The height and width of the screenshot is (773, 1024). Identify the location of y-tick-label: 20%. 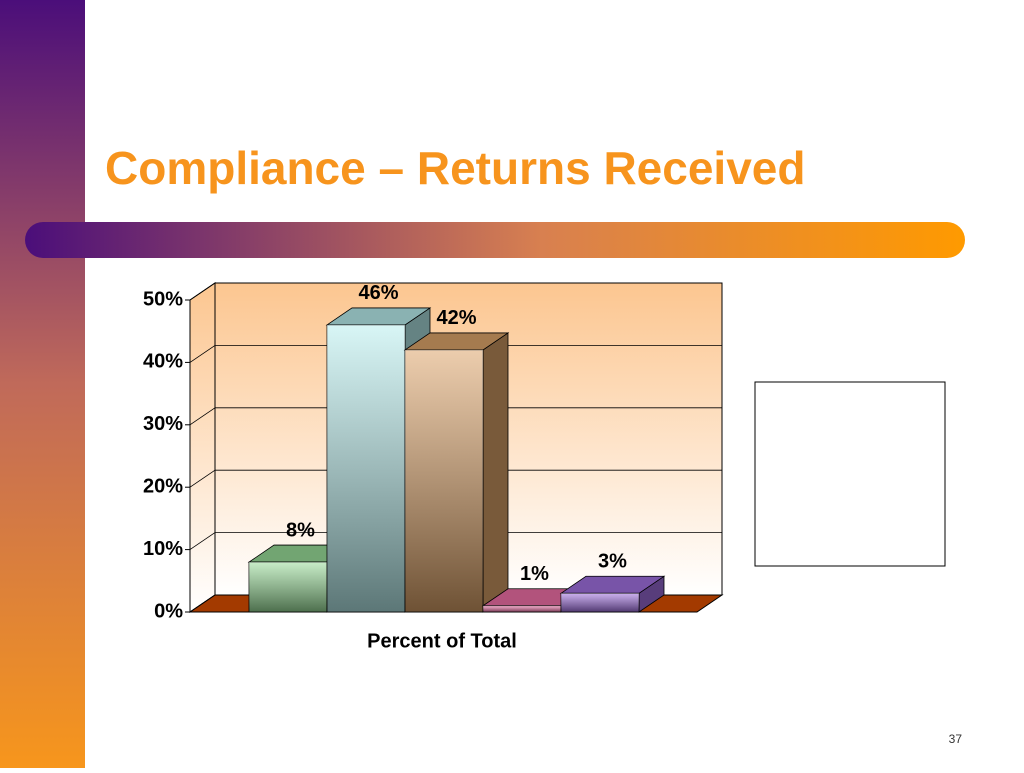
(163, 486).